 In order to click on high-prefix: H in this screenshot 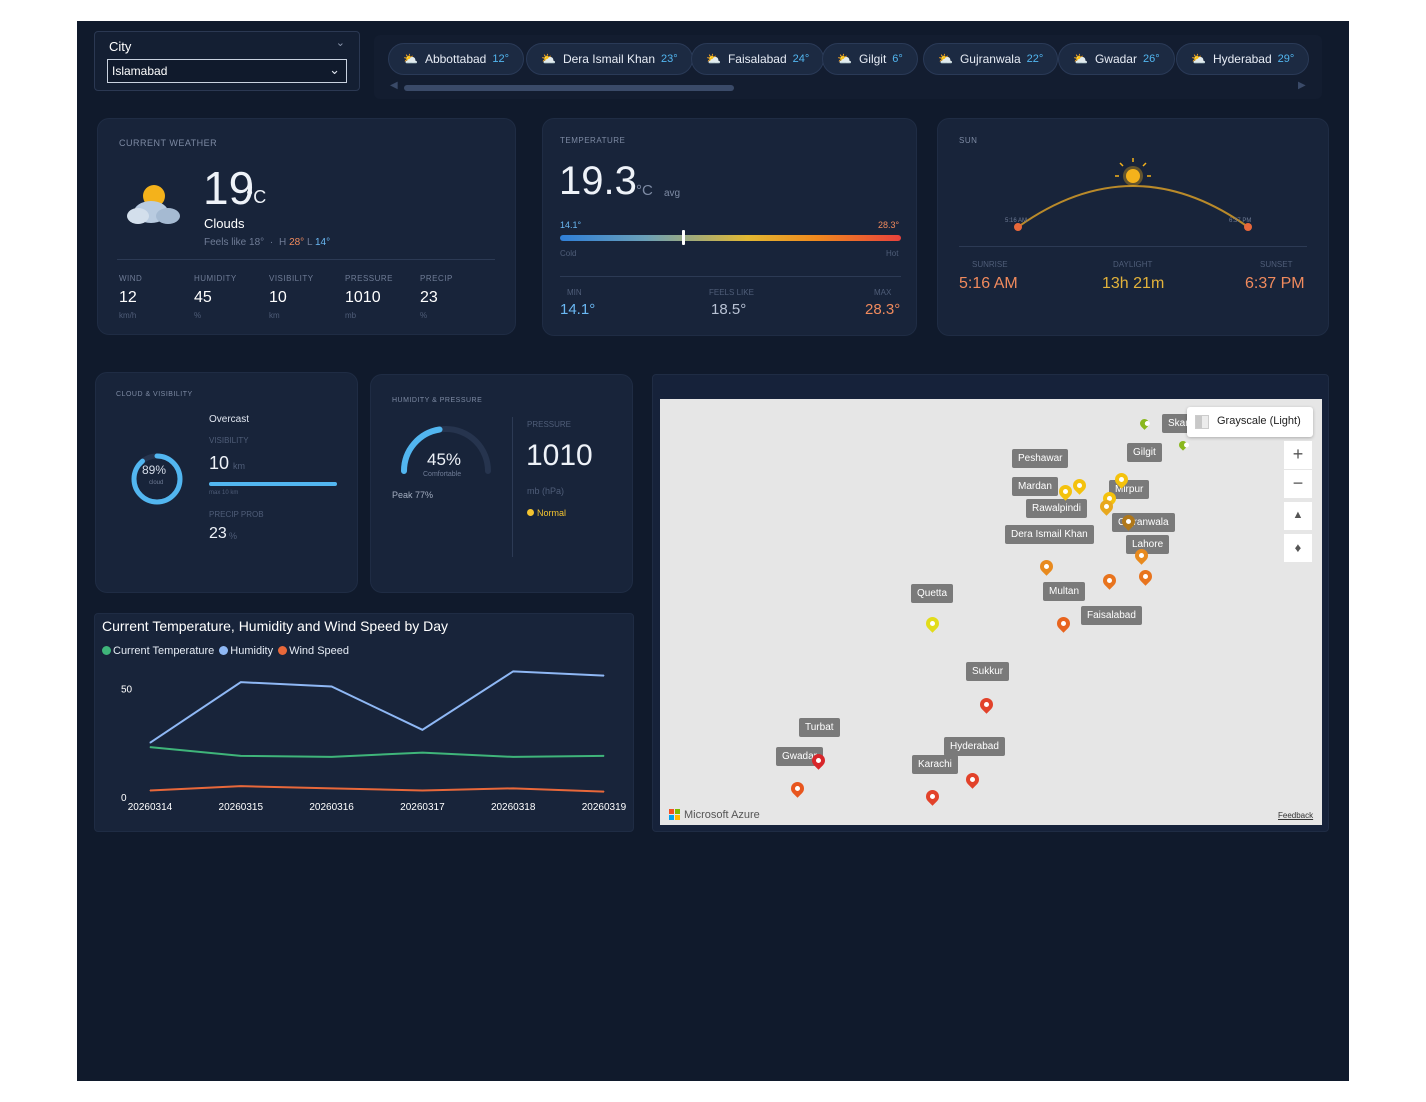, I will do `click(283, 242)`.